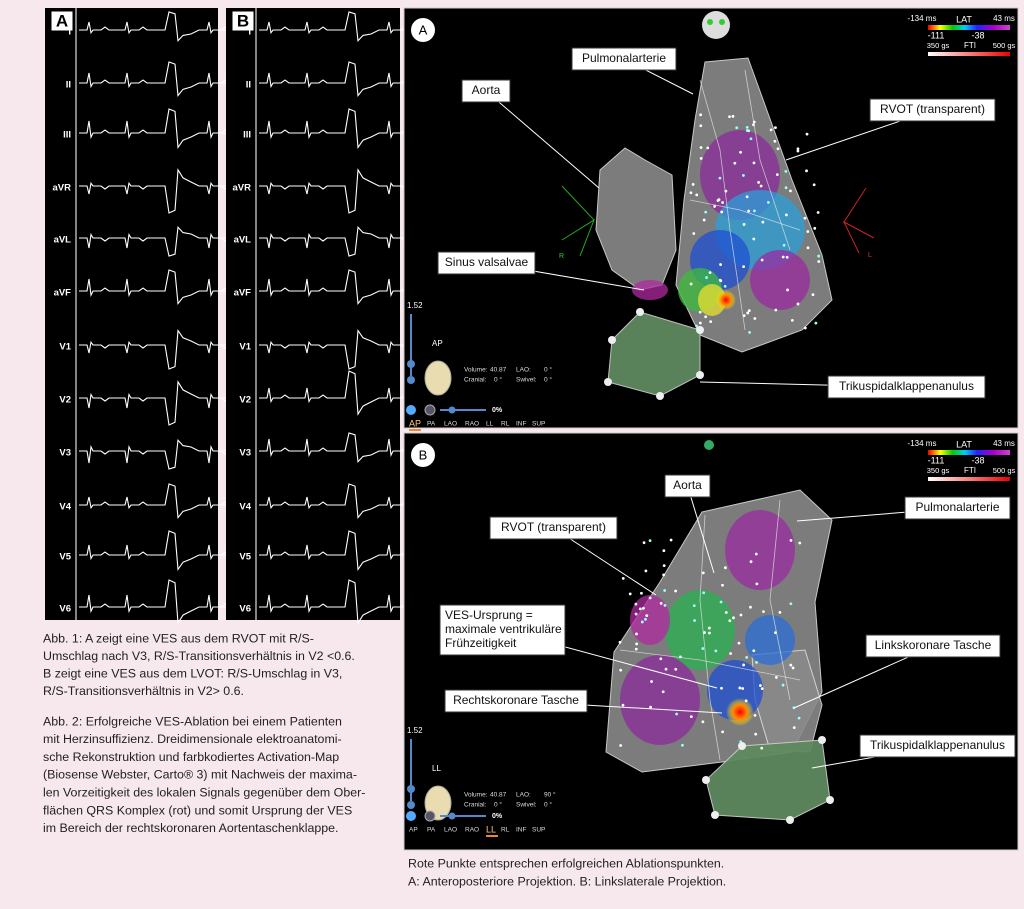 The height and width of the screenshot is (909, 1024). I want to click on caption-line: R/S-Transitionsverhältnis in V2> 0.6., so click(143, 691).